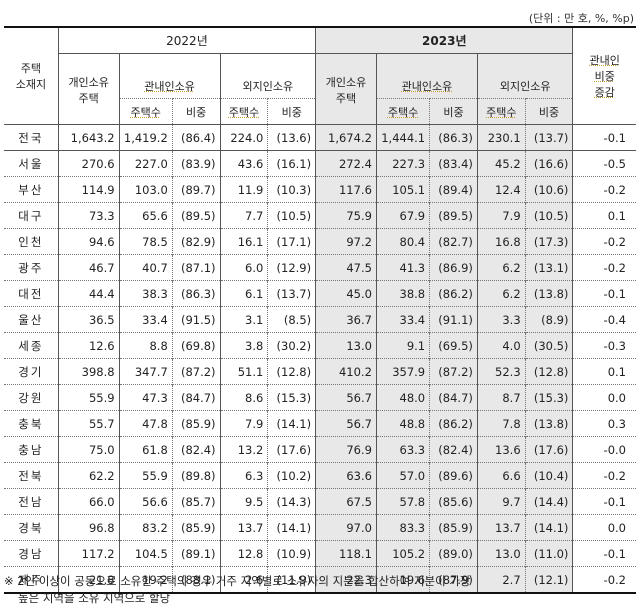 This screenshot has width=640, height=610. Describe the element at coordinates (346, 501) in the screenshot. I see `total-2023: 67.5` at that location.